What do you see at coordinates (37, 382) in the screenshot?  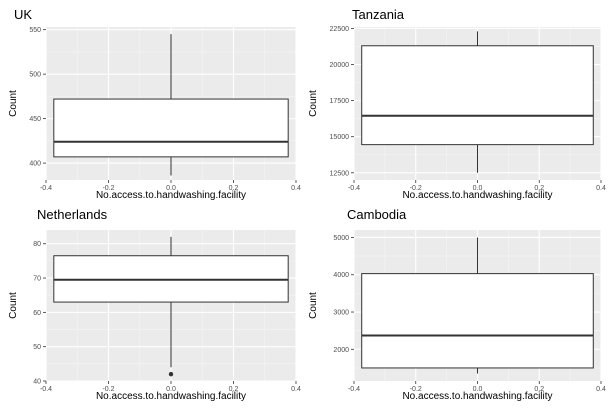 I see `y-tick-label: 40` at bounding box center [37, 382].